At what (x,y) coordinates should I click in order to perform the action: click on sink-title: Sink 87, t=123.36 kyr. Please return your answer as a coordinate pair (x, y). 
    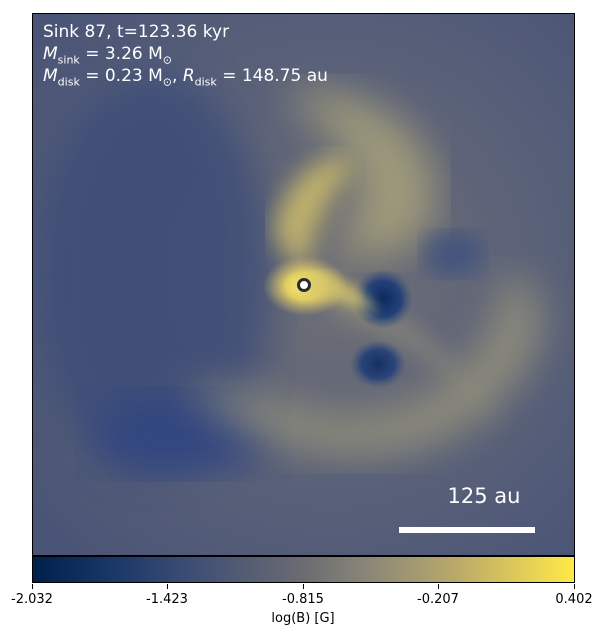
    Looking at the image, I should click on (136, 32).